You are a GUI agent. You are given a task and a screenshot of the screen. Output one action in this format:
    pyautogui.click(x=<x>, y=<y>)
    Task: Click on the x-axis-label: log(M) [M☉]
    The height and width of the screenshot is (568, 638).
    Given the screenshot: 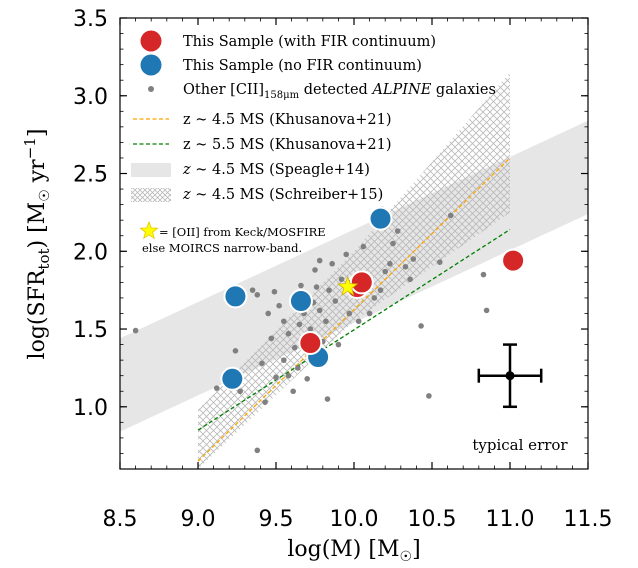 What is the action you would take?
    pyautogui.click(x=353, y=551)
    